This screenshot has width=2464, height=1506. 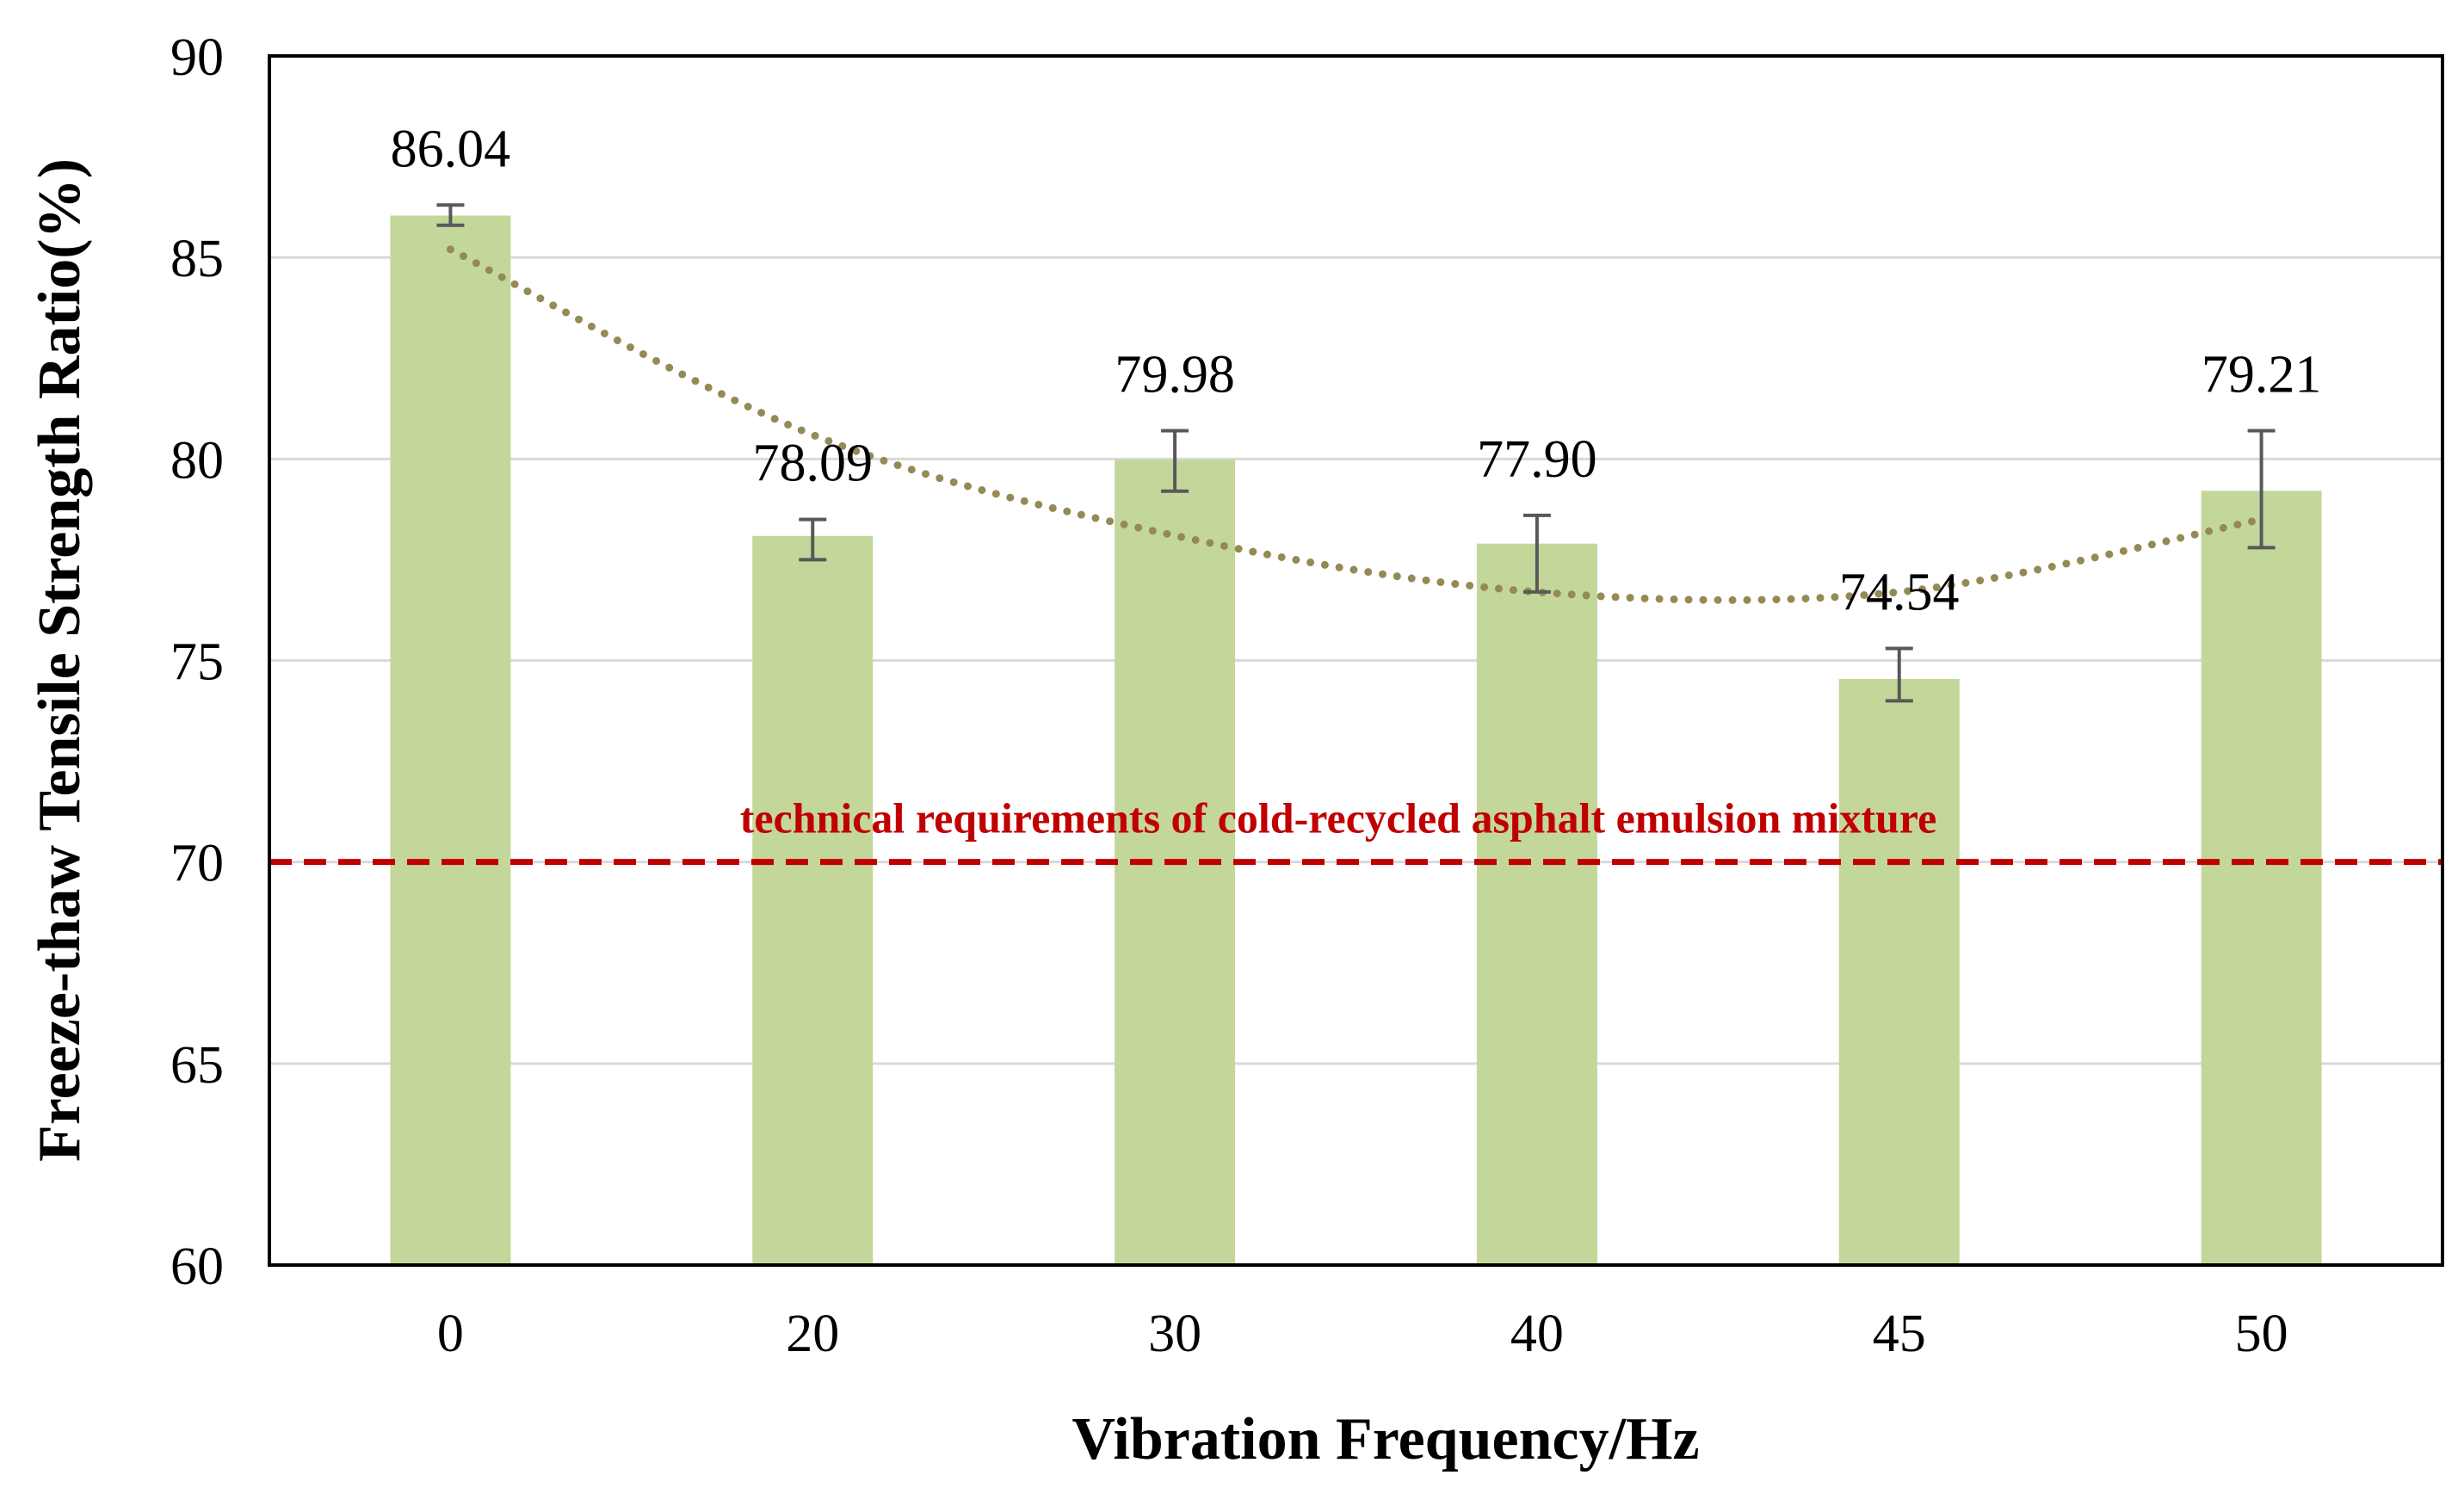 What do you see at coordinates (197, 864) in the screenshot?
I see `y-tick-label: 70` at bounding box center [197, 864].